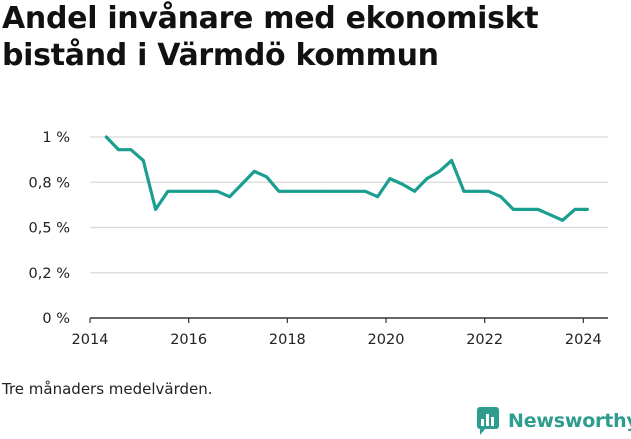 The image size is (631, 439). Describe the element at coordinates (56, 138) in the screenshot. I see `y-tick-label: 1 %` at that location.